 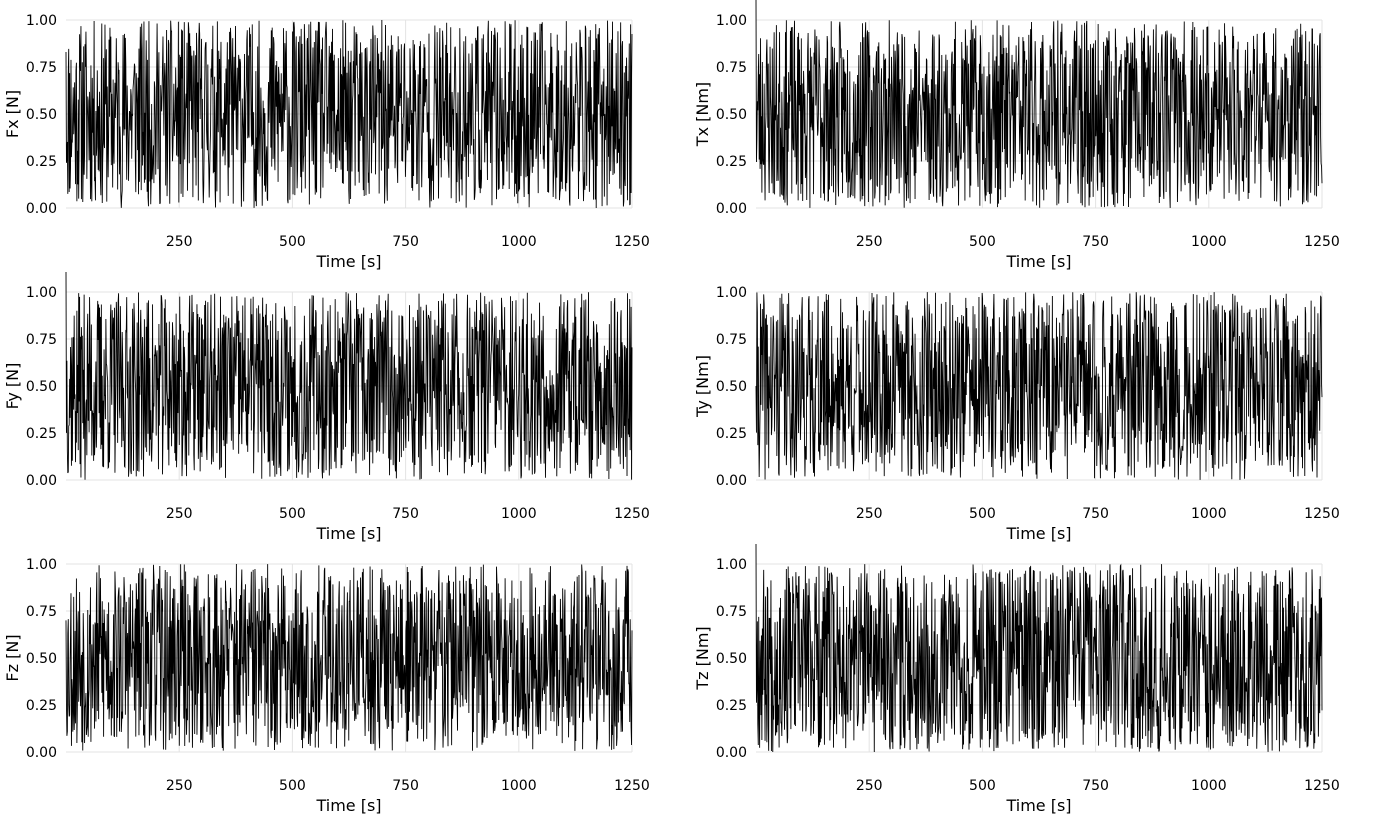 I want to click on y-axis-label: Fy [N], so click(x=12, y=386).